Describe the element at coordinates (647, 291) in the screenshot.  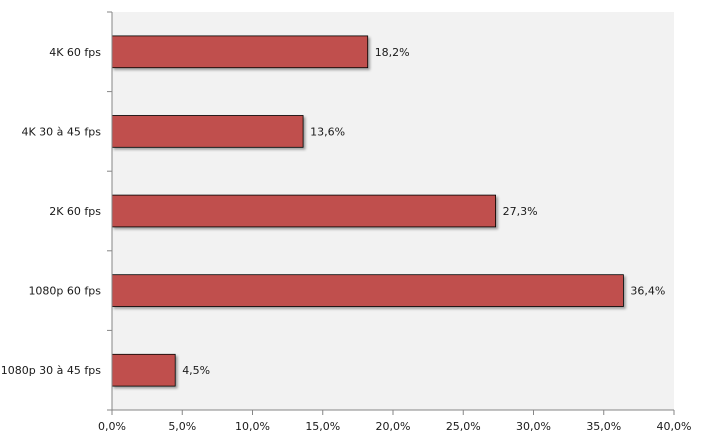
I see `data-label: 36,4%` at that location.